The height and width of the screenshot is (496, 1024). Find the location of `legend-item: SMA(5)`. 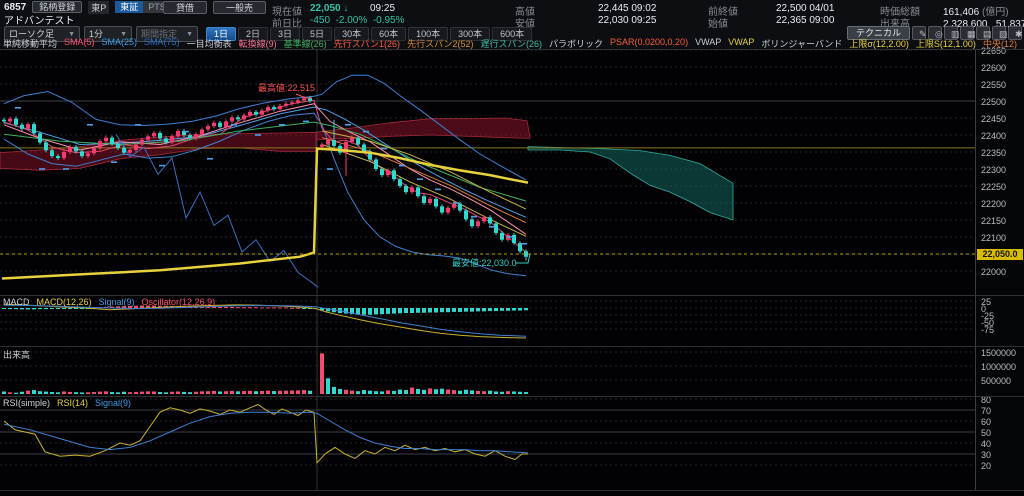

legend-item: SMA(5) is located at coordinates (79, 42).